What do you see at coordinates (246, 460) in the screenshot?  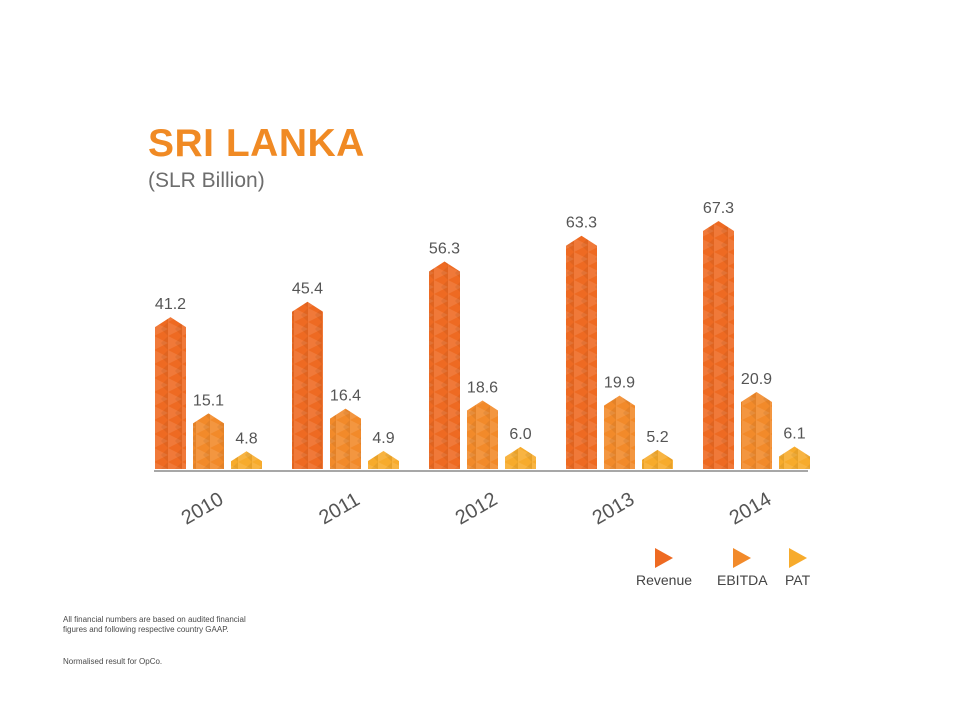 I see `bar-pattern-pat-2010` at bounding box center [246, 460].